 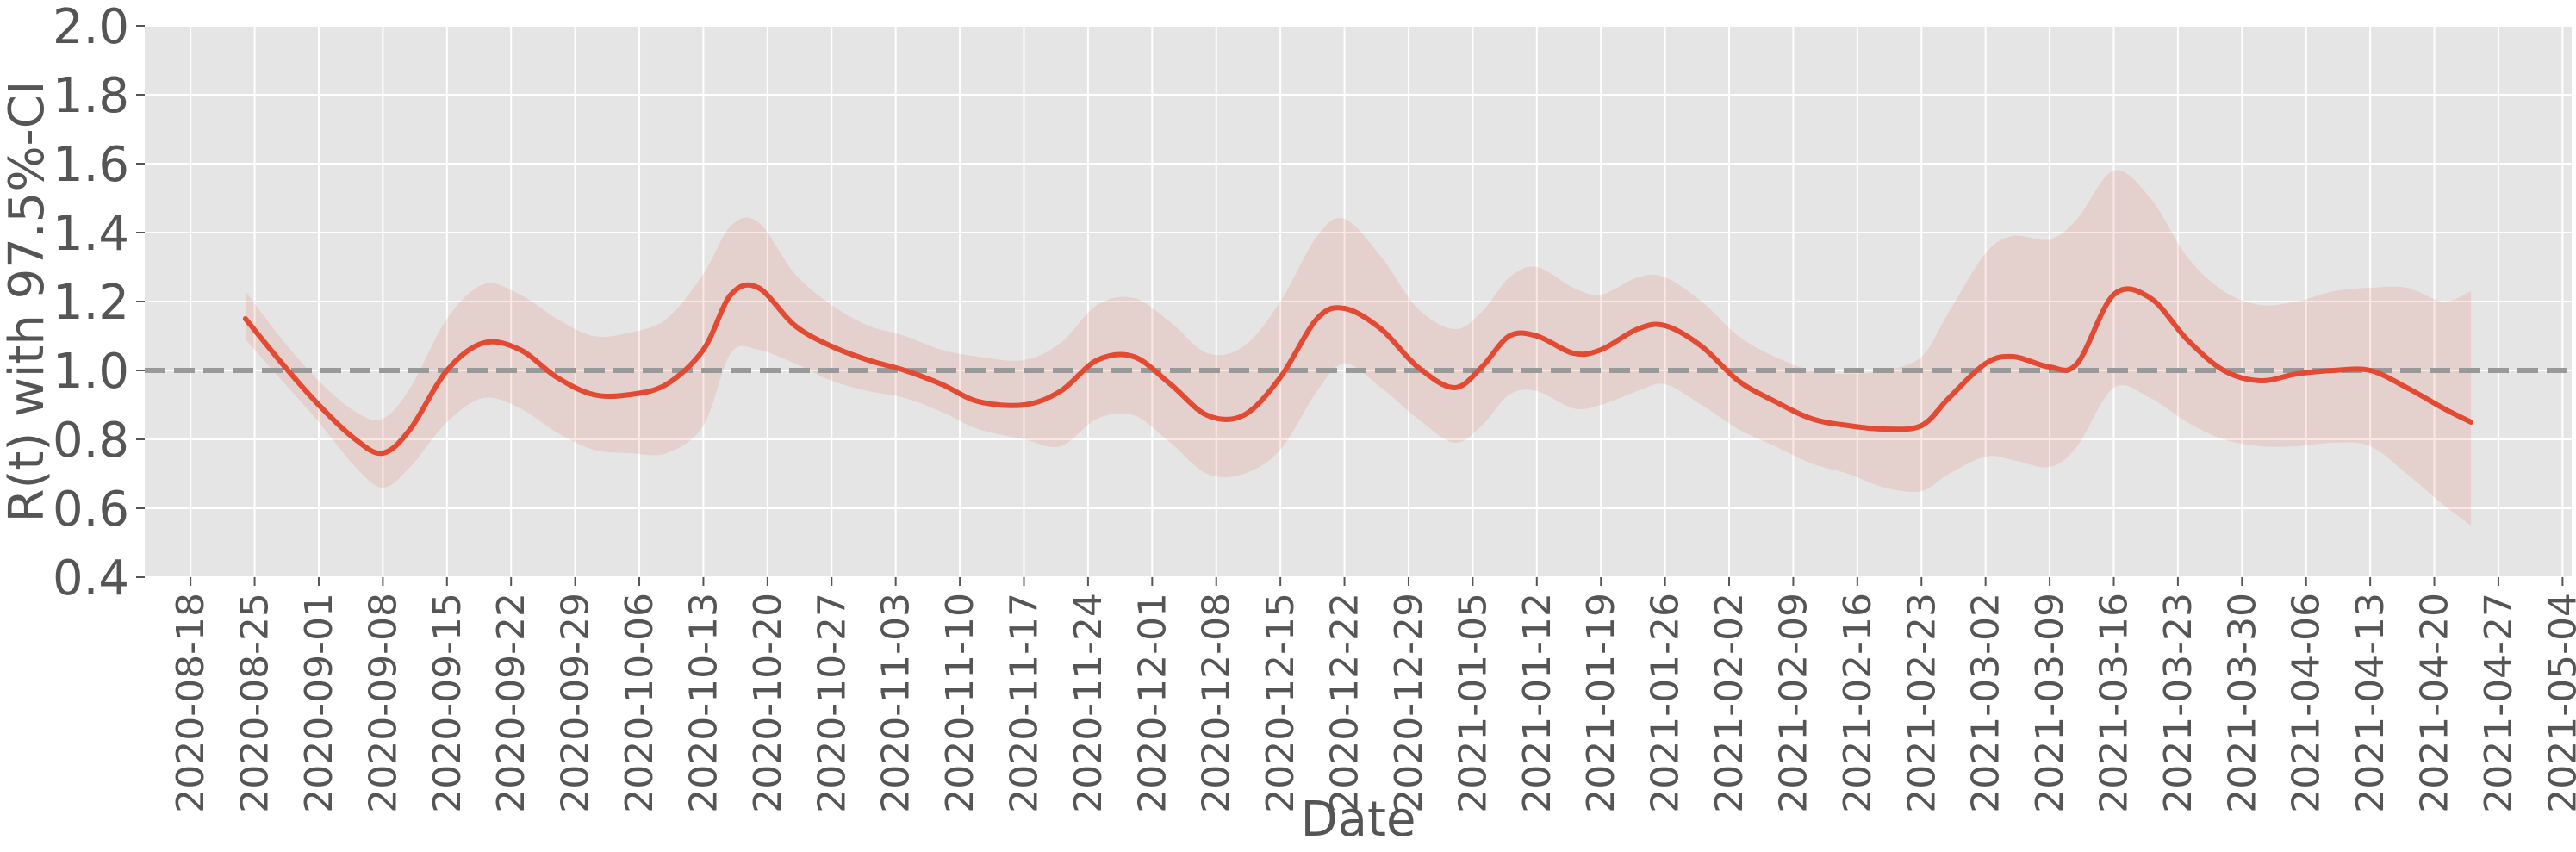 What do you see at coordinates (1922, 703) in the screenshot?
I see `x-tick-label: 2021-02-23` at bounding box center [1922, 703].